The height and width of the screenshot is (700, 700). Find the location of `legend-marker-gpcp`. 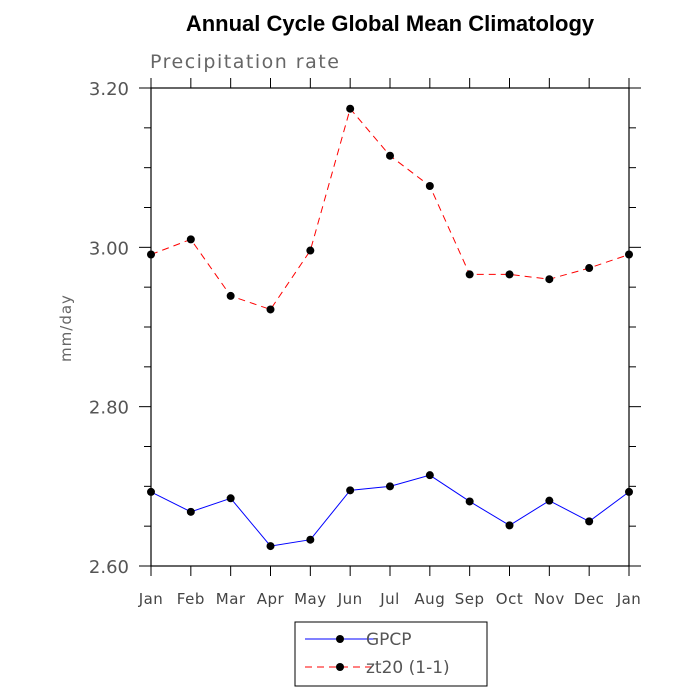

legend-marker-gpcp is located at coordinates (340, 639).